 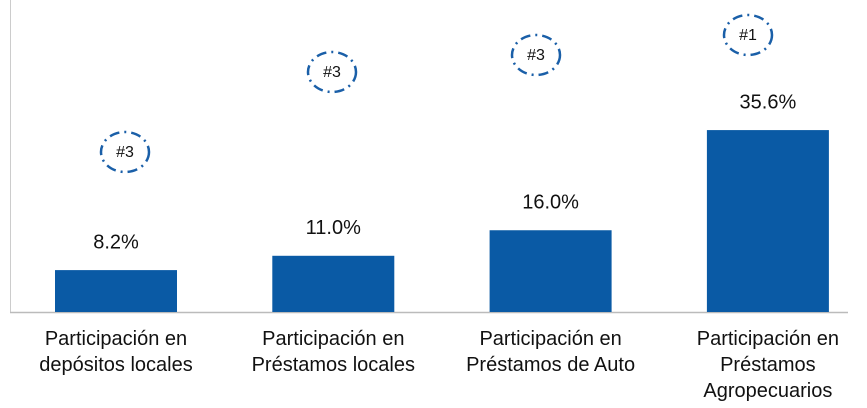 I want to click on x-tick-line: Préstamos, so click(x=768, y=365).